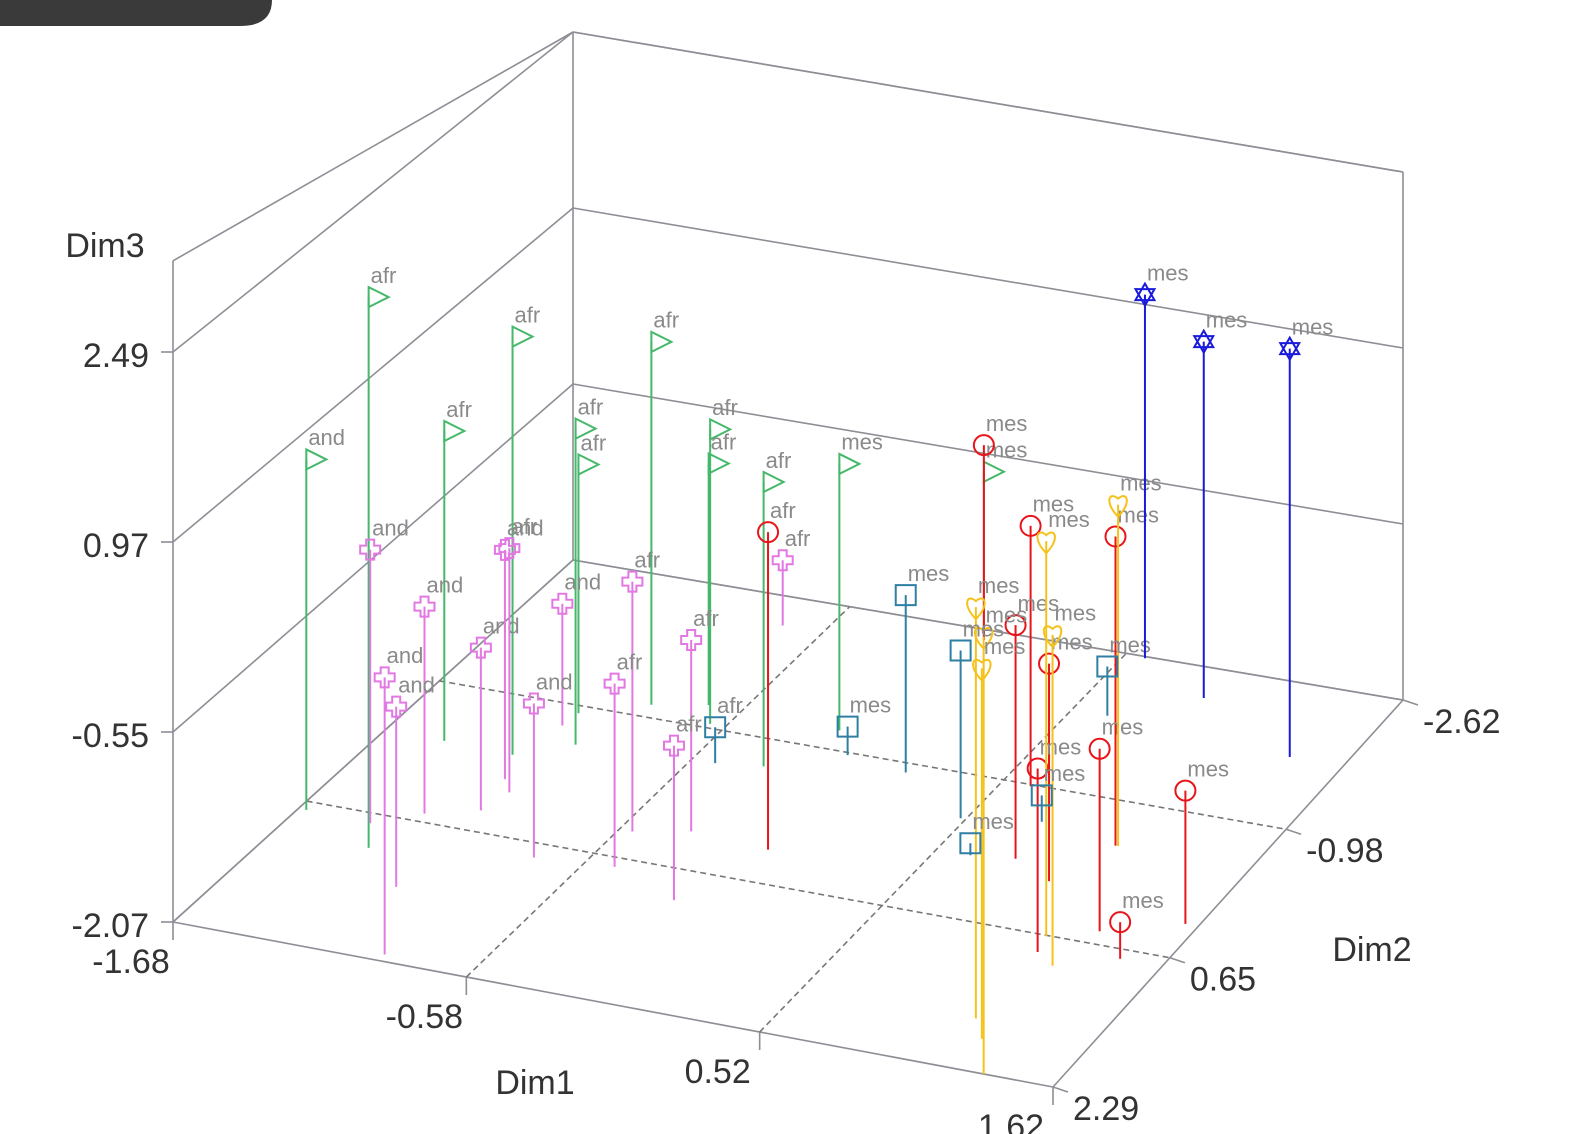  Describe the element at coordinates (534, 1083) in the screenshot. I see `x-axis-title: Dim1` at that location.